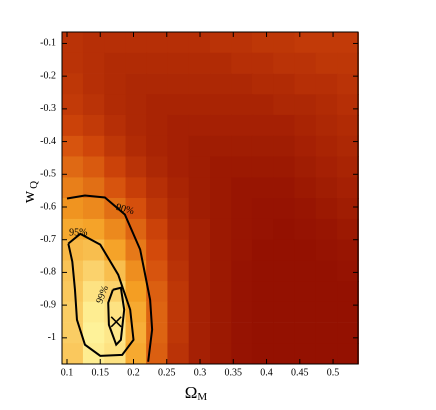 This screenshot has width=436, height=410. Describe the element at coordinates (116, 316) in the screenshot. I see `contour-line` at that location.